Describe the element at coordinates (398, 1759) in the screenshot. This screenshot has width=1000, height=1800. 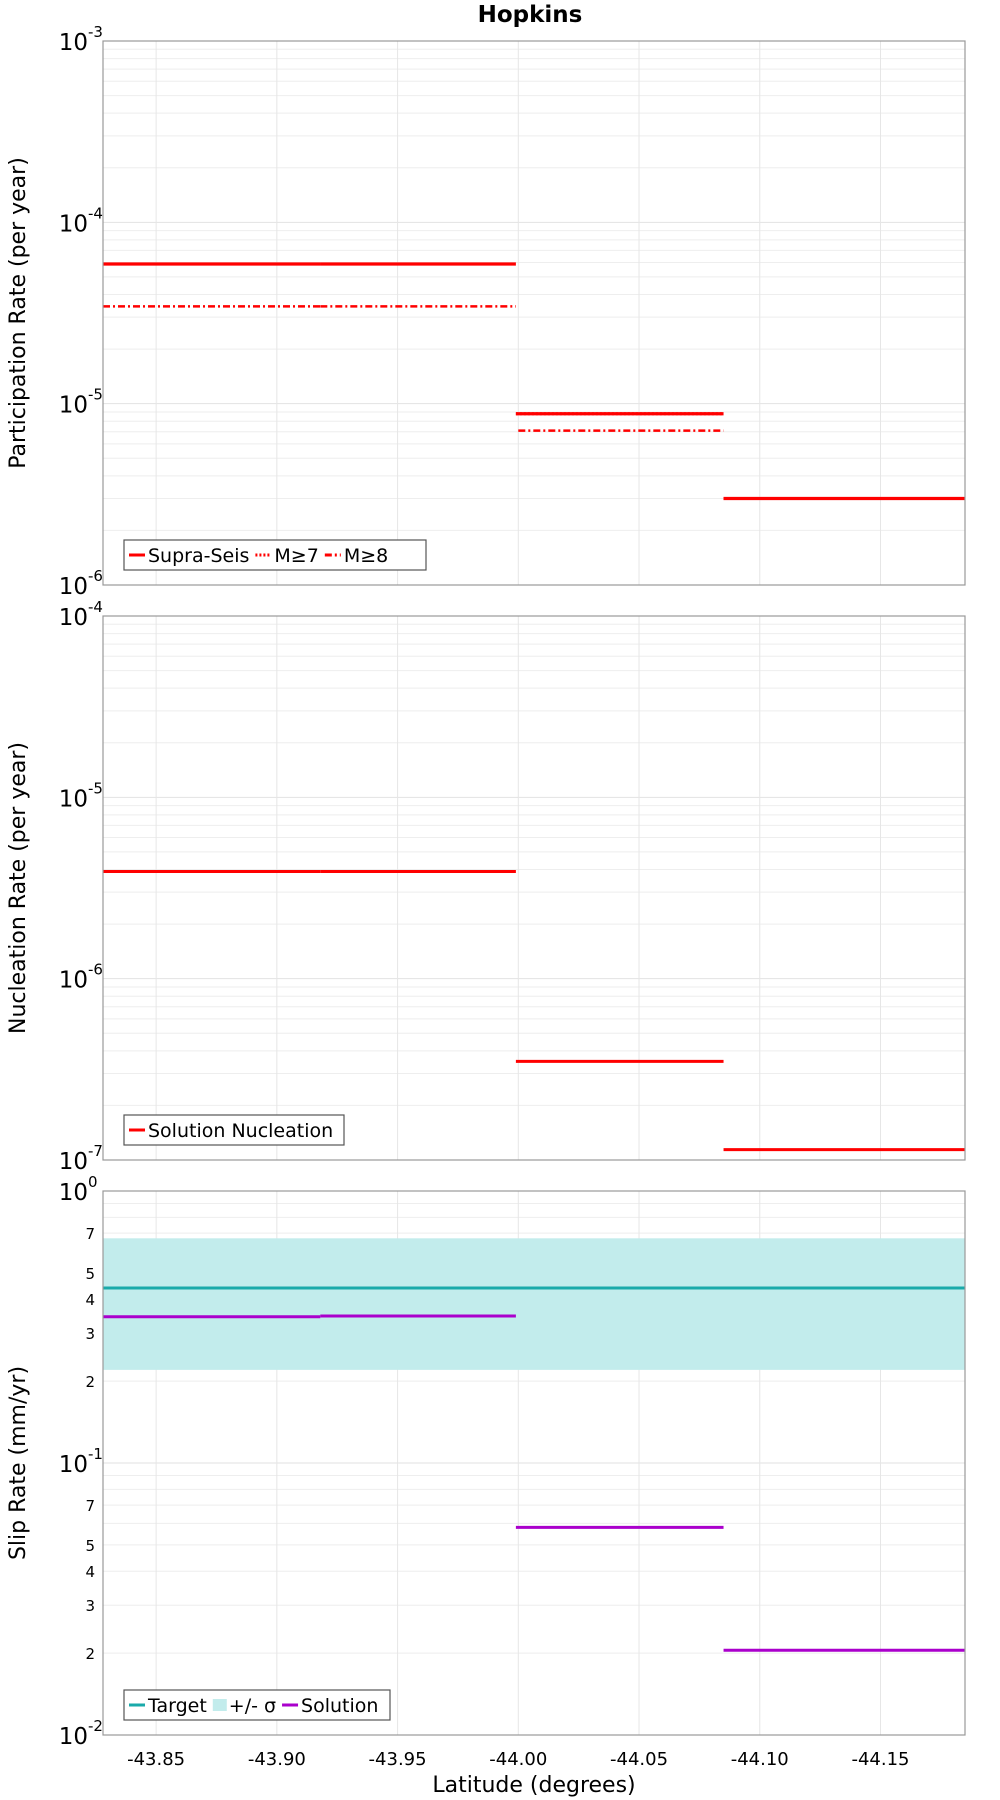
I see `x-tick-label: -43.95` at that location.